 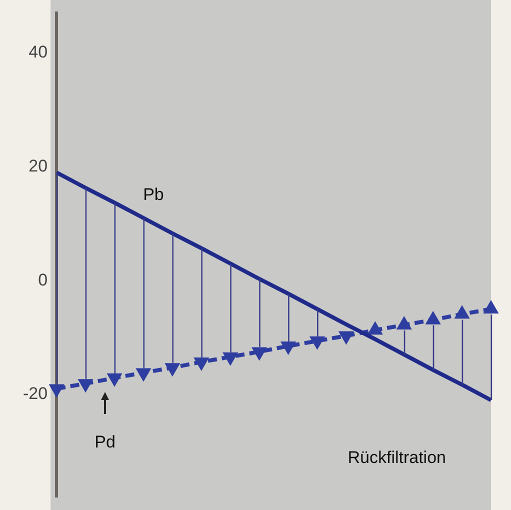 I want to click on y-tick-label: 0, so click(x=43, y=280).